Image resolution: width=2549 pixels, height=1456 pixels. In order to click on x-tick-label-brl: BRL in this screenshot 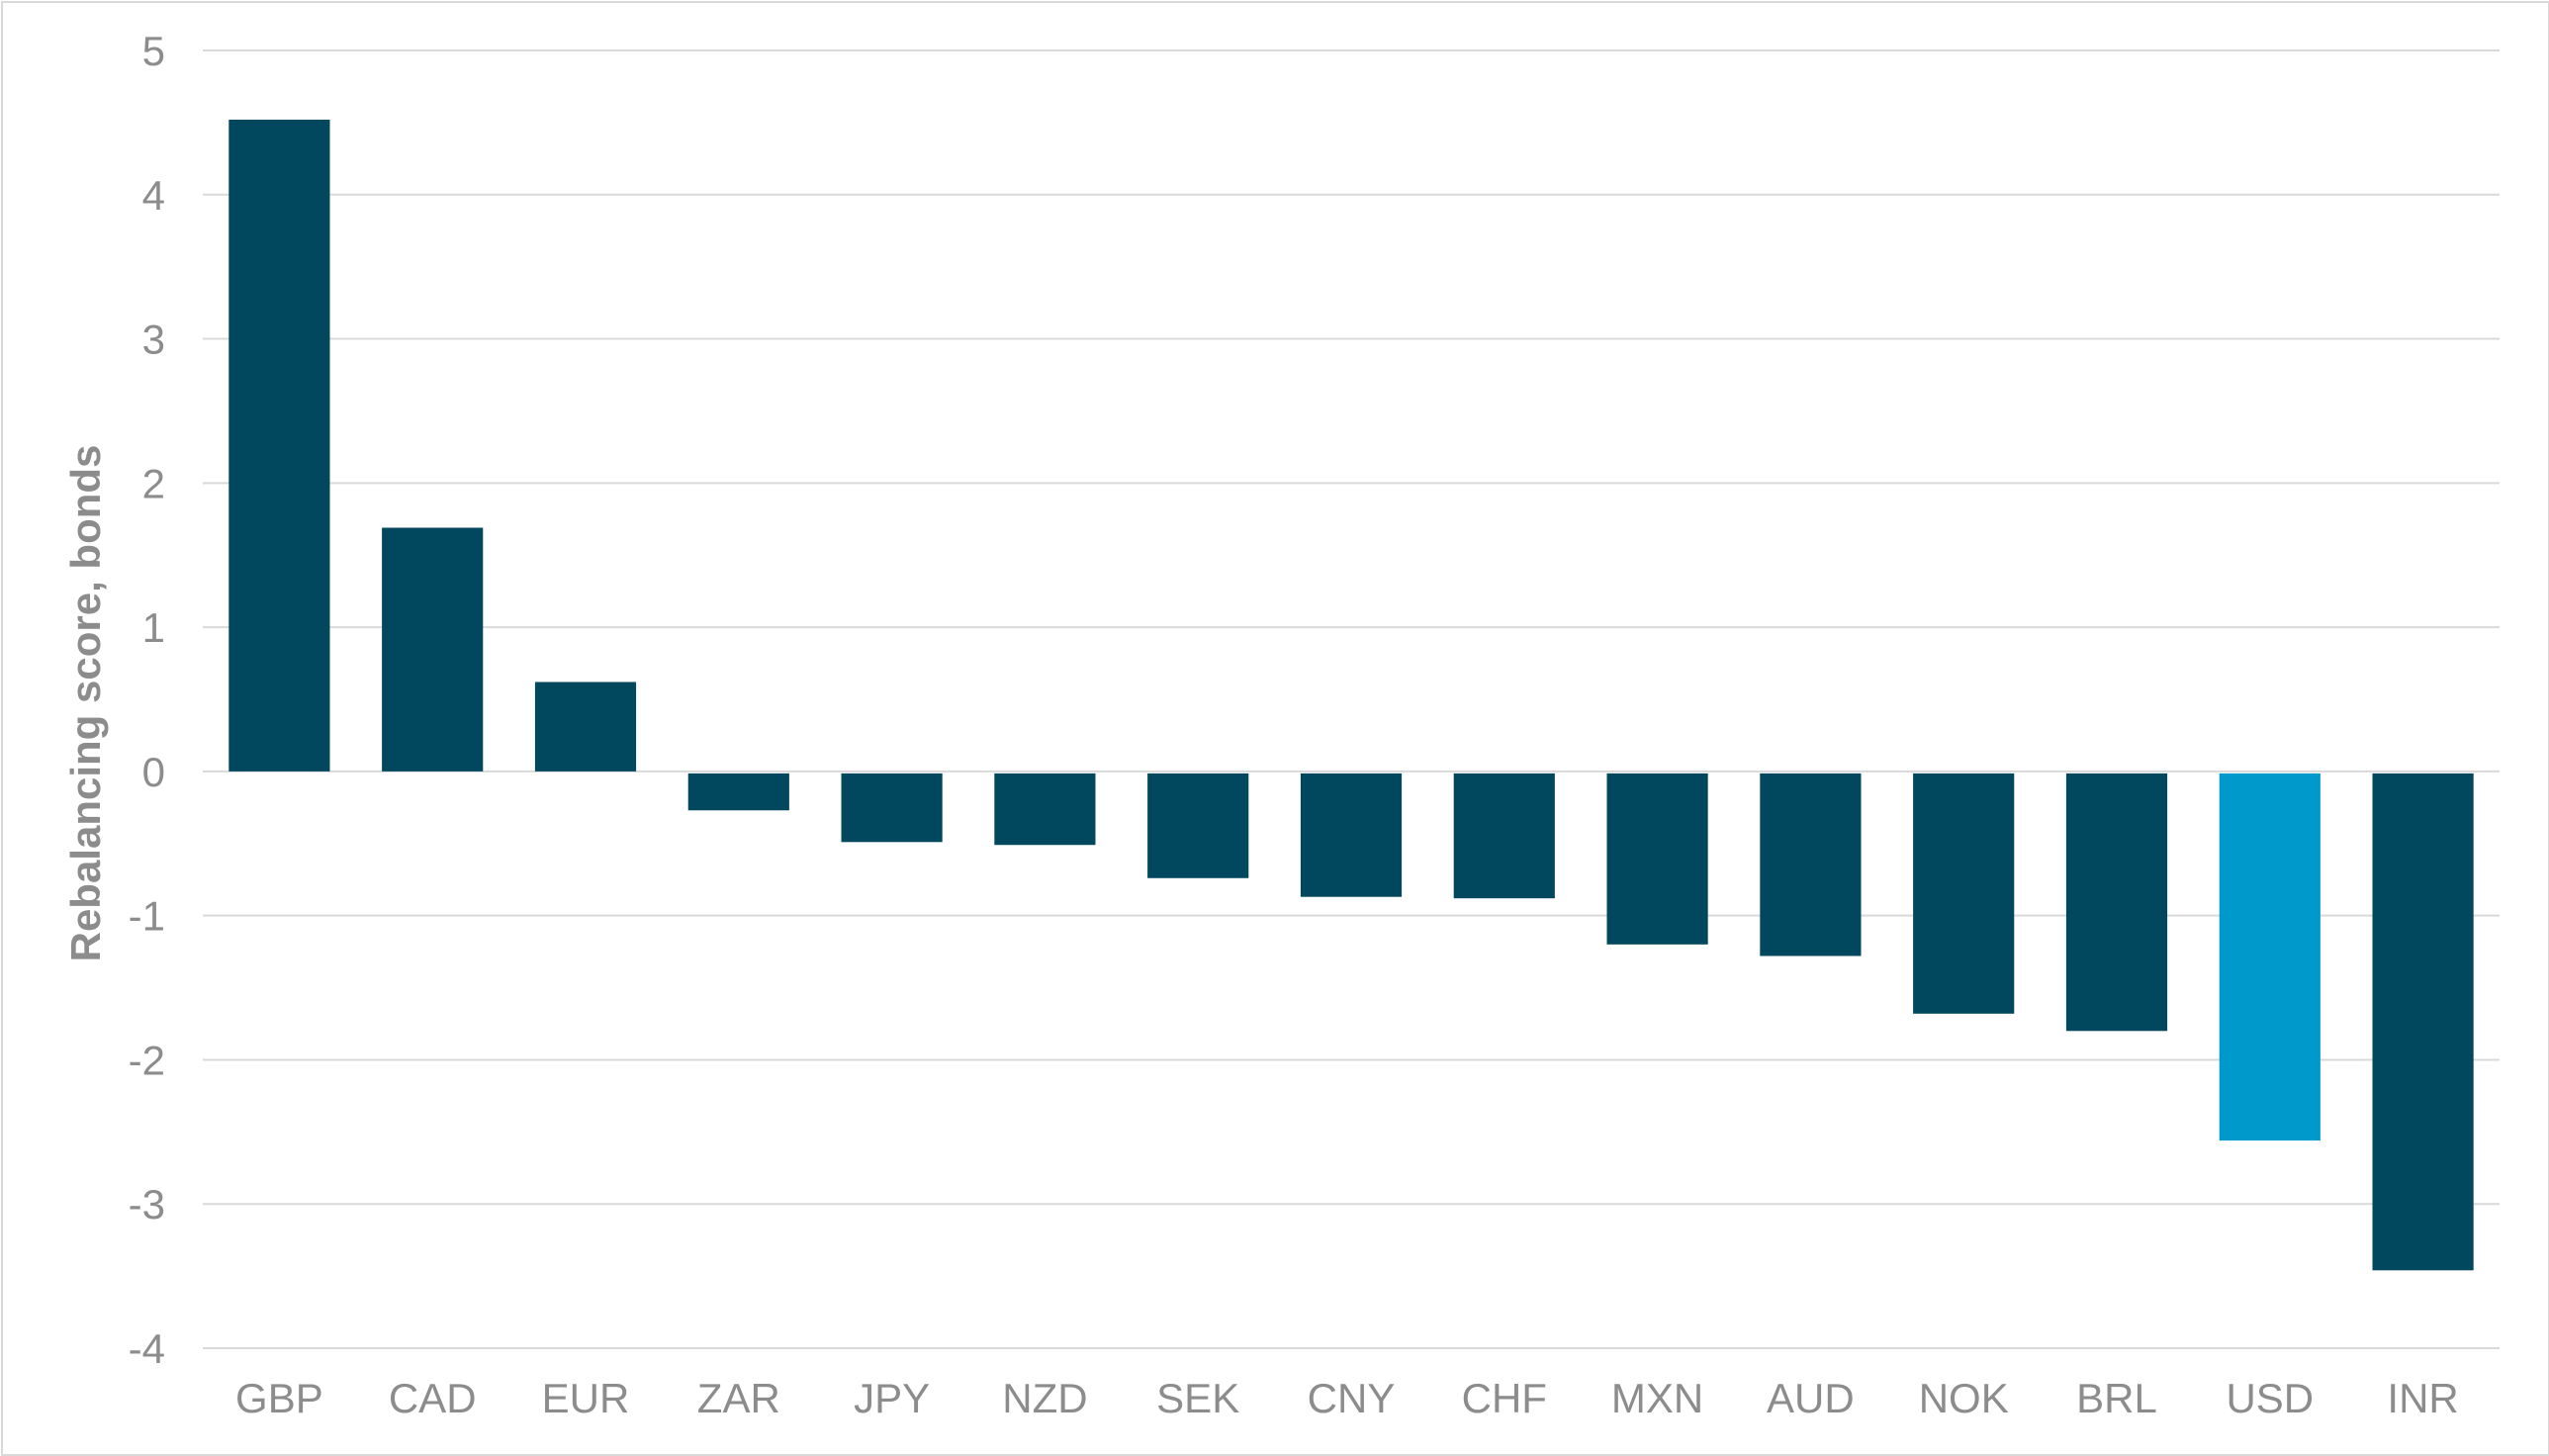, I will do `click(2117, 1398)`.